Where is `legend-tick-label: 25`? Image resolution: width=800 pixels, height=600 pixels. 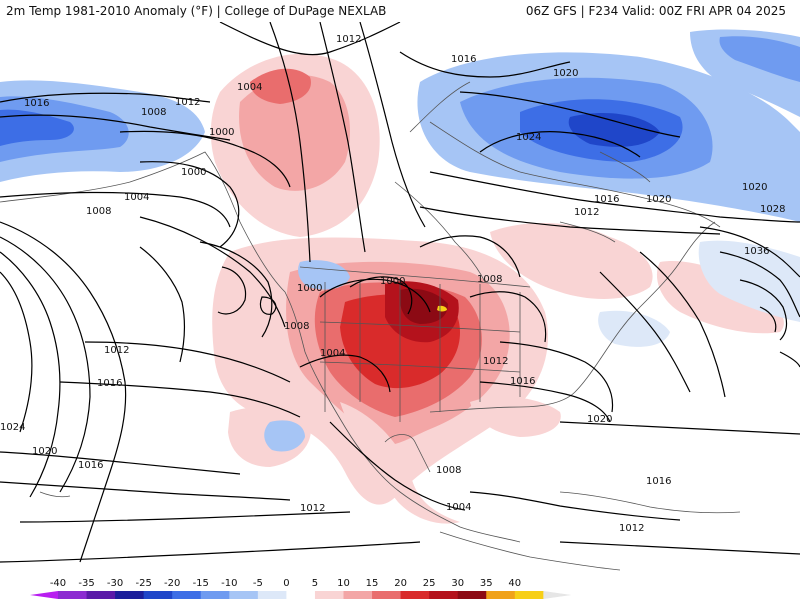
legend-tick-label: 25 is located at coordinates (429, 583).